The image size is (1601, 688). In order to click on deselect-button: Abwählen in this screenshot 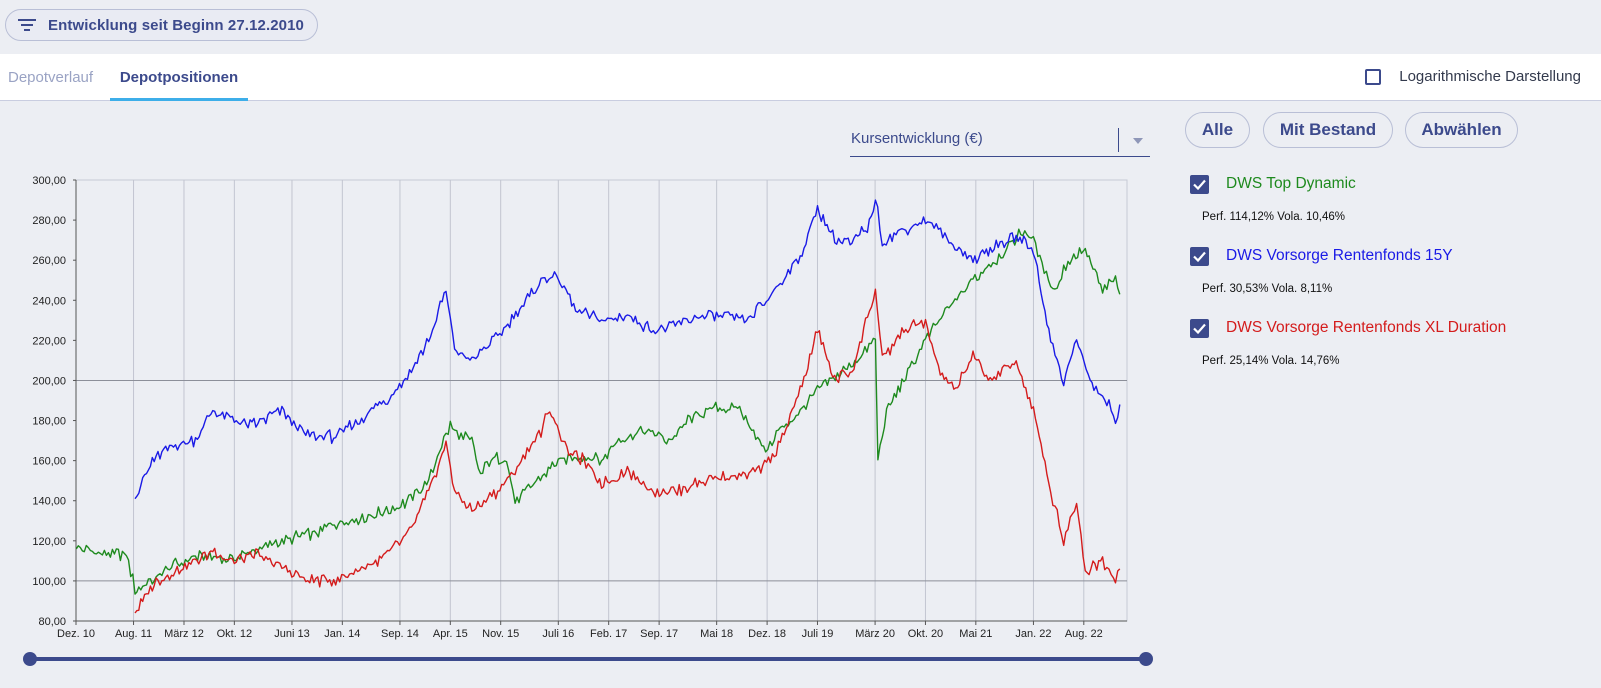, I will do `click(1461, 130)`.